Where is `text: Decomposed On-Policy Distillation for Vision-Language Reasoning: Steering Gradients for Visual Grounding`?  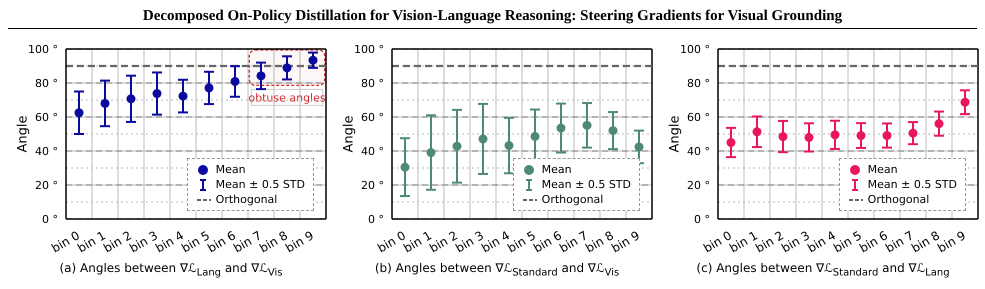
text: Decomposed On-Policy Distillation for Vision-Language Reasoning: Steering Gradients for Visual Grounding is located at coordinates (492, 18).